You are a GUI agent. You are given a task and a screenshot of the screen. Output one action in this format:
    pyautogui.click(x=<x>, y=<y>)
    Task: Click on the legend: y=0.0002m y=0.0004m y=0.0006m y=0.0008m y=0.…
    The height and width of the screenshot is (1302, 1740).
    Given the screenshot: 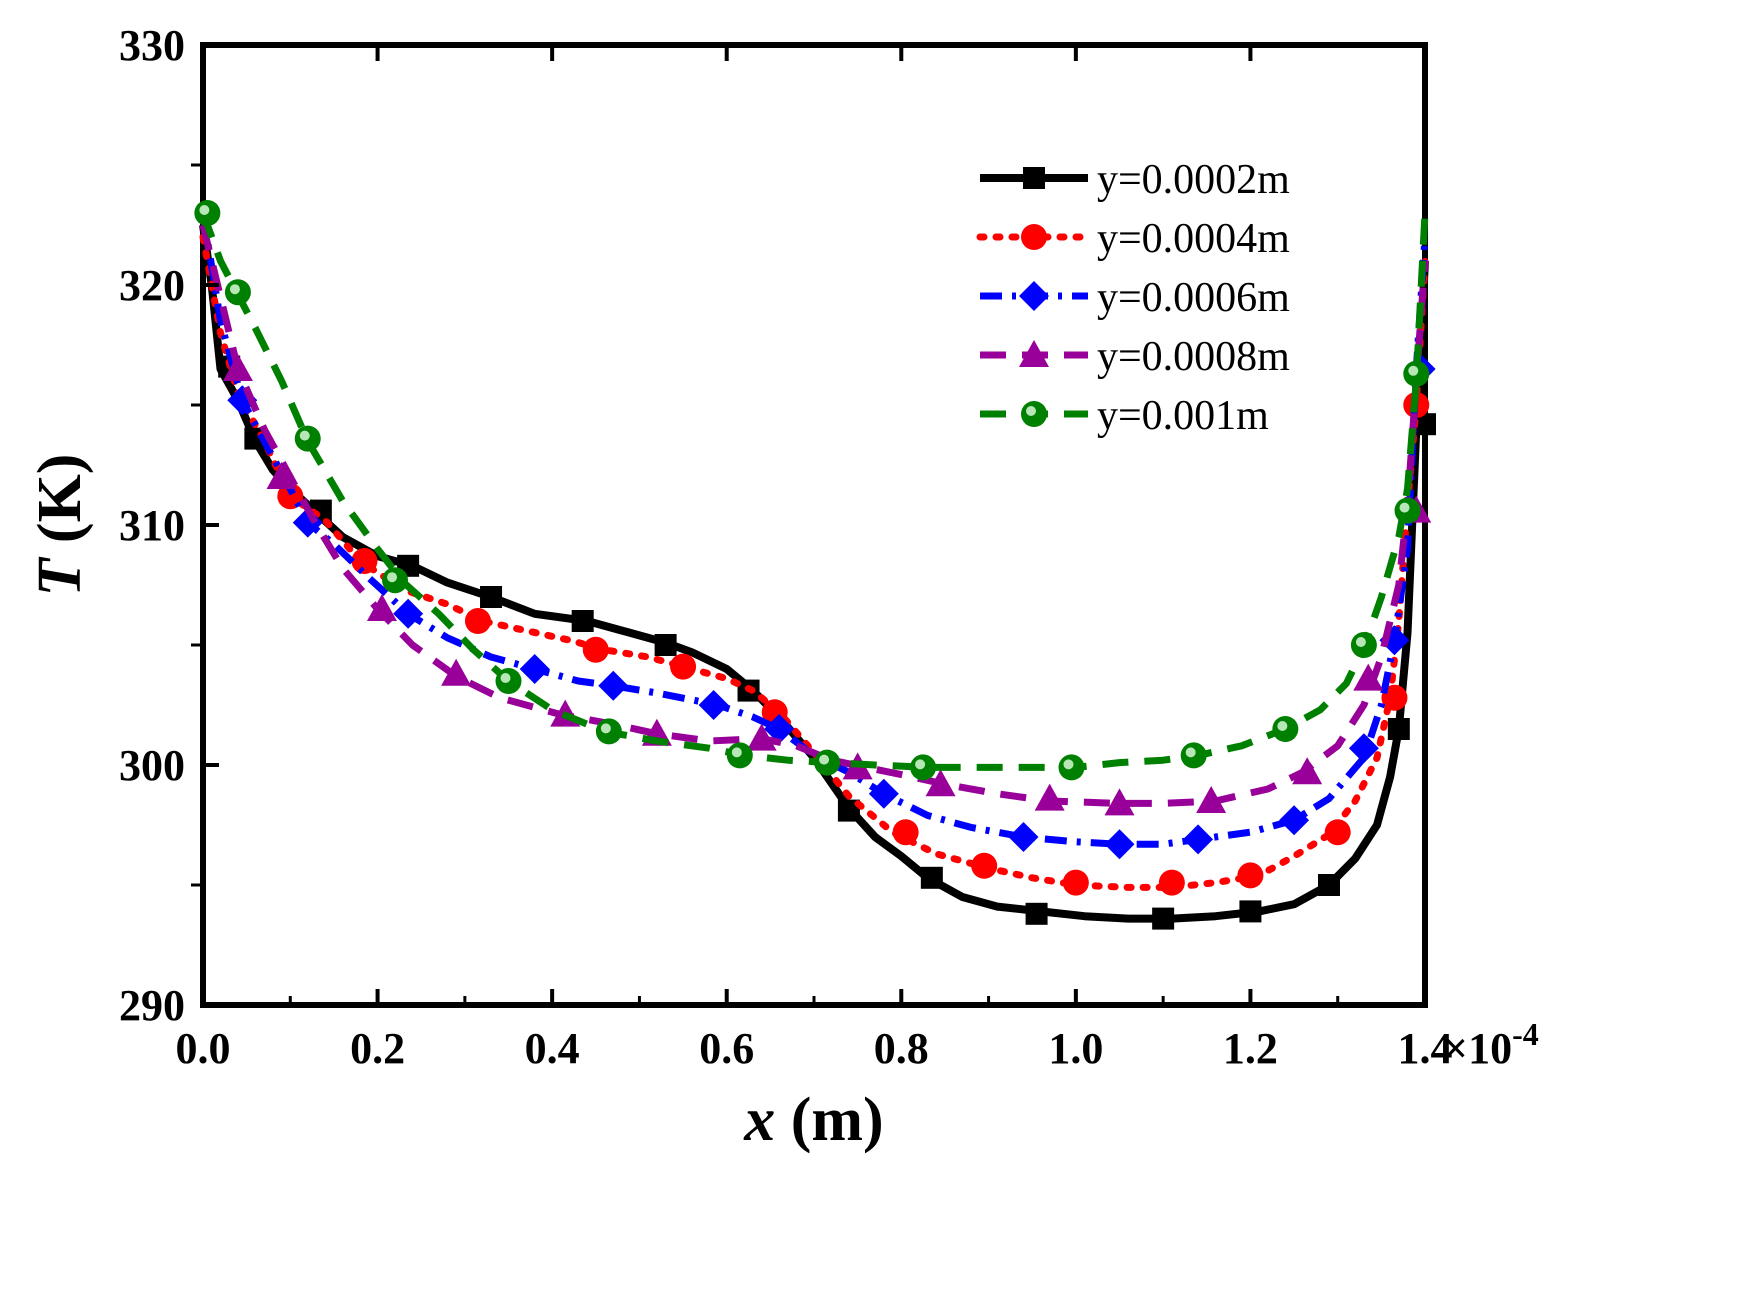 What is the action you would take?
    pyautogui.click(x=1133, y=298)
    